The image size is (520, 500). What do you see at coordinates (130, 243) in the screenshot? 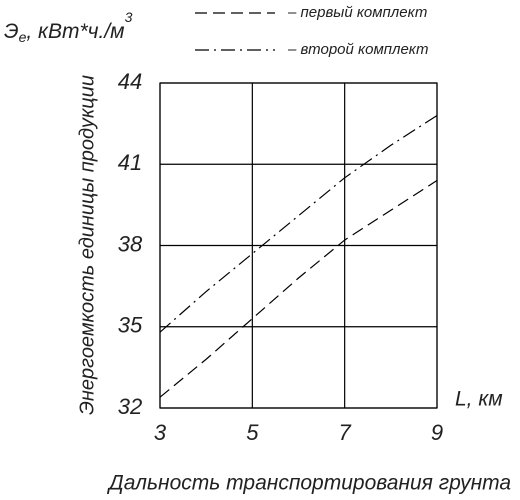
I see `y-tick-label: 38` at bounding box center [130, 243].